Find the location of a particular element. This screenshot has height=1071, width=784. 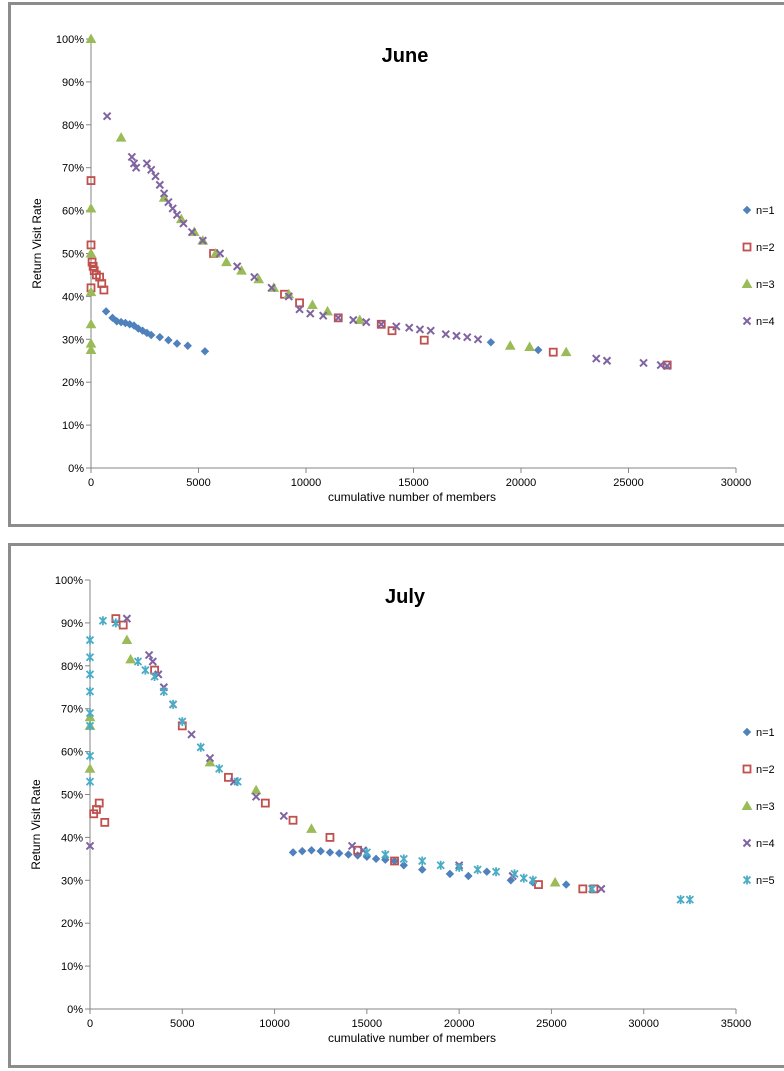

legend-item: n=5 is located at coordinates (758, 881).